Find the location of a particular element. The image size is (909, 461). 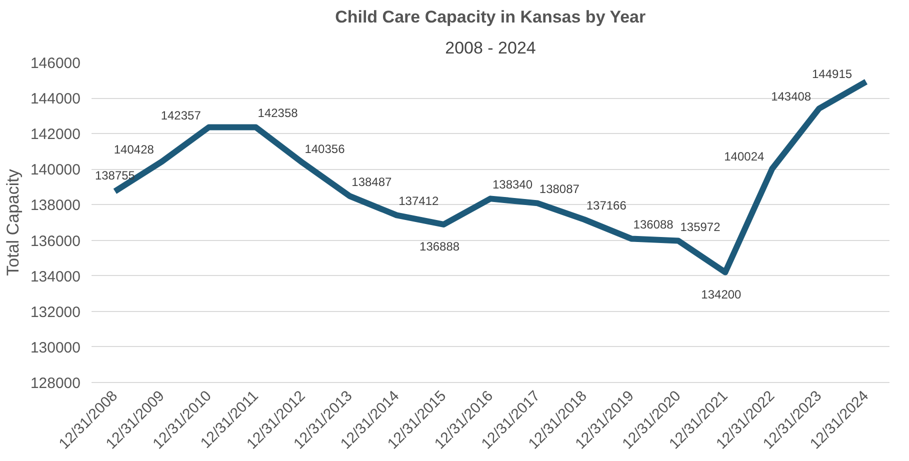

data-label: 142358 is located at coordinates (278, 113).